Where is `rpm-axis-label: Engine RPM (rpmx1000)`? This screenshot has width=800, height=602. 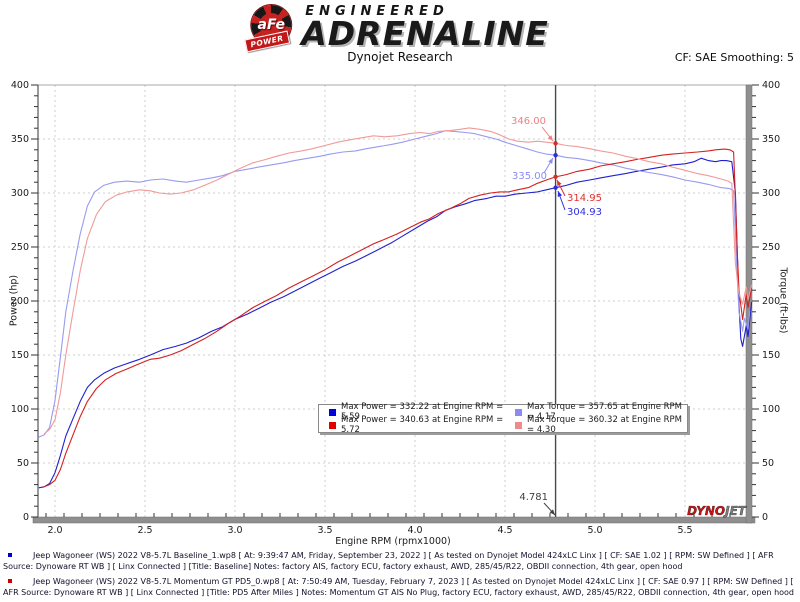
rpm-axis-label: Engine RPM (rpmx1000) is located at coordinates (393, 541).